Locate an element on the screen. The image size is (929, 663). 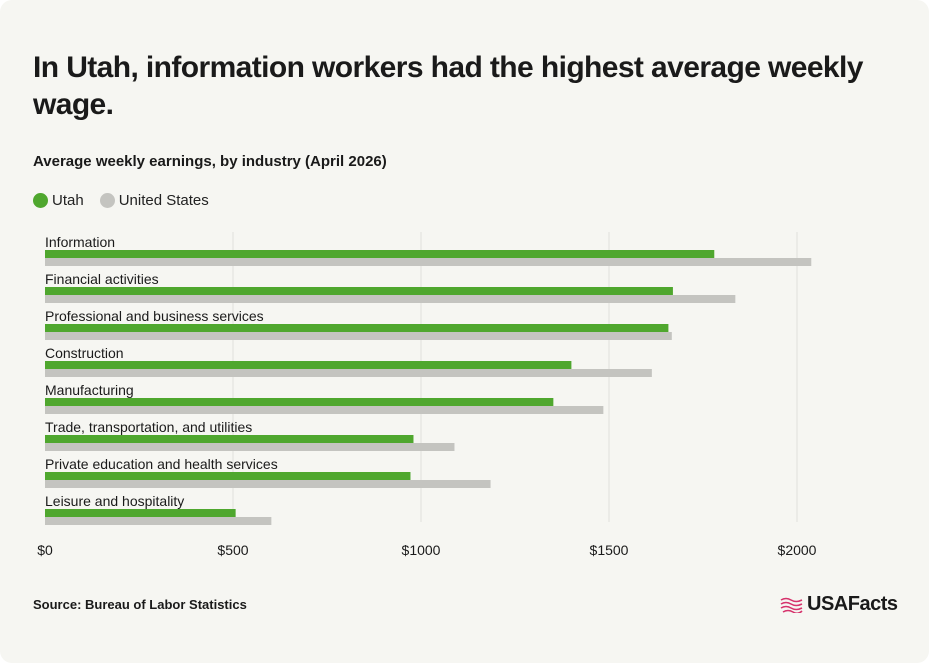
legend-label-united-states: United States is located at coordinates (163, 200).